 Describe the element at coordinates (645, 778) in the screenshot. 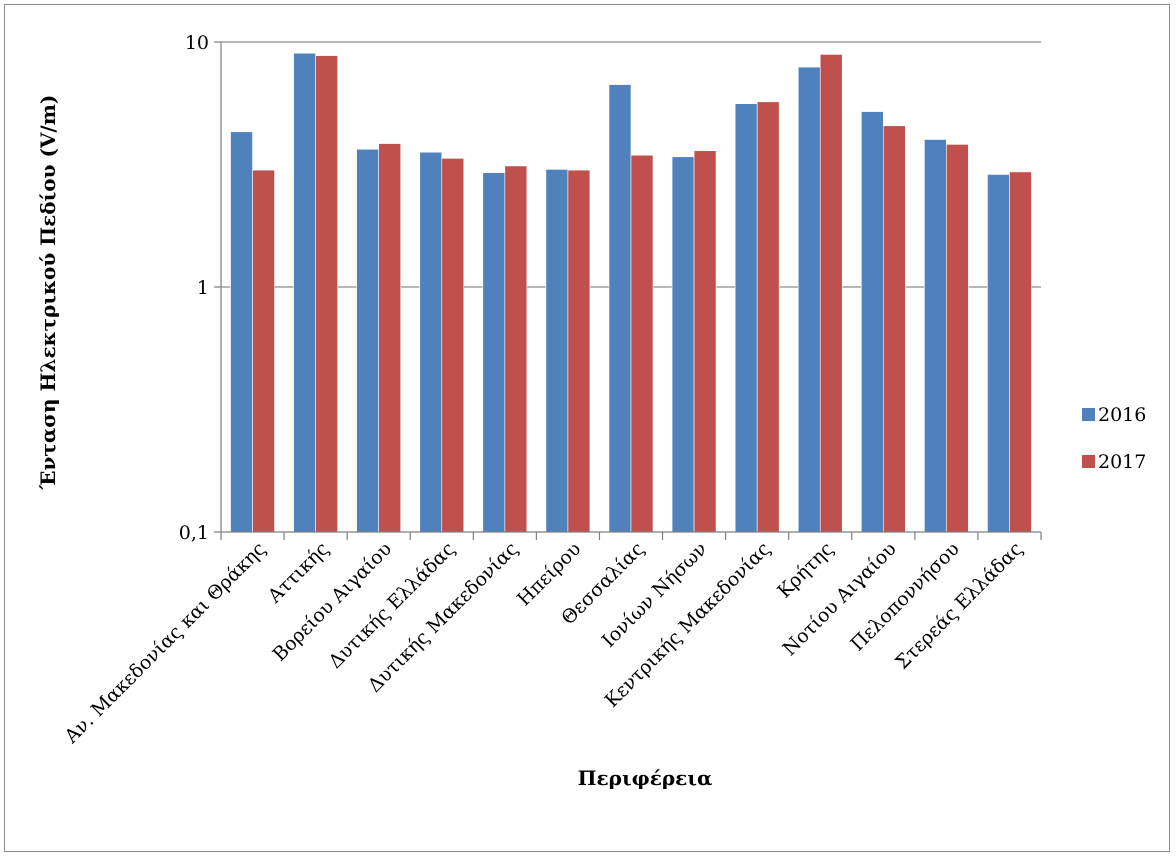

I see `x-axis-title: Περιφέρεια` at that location.